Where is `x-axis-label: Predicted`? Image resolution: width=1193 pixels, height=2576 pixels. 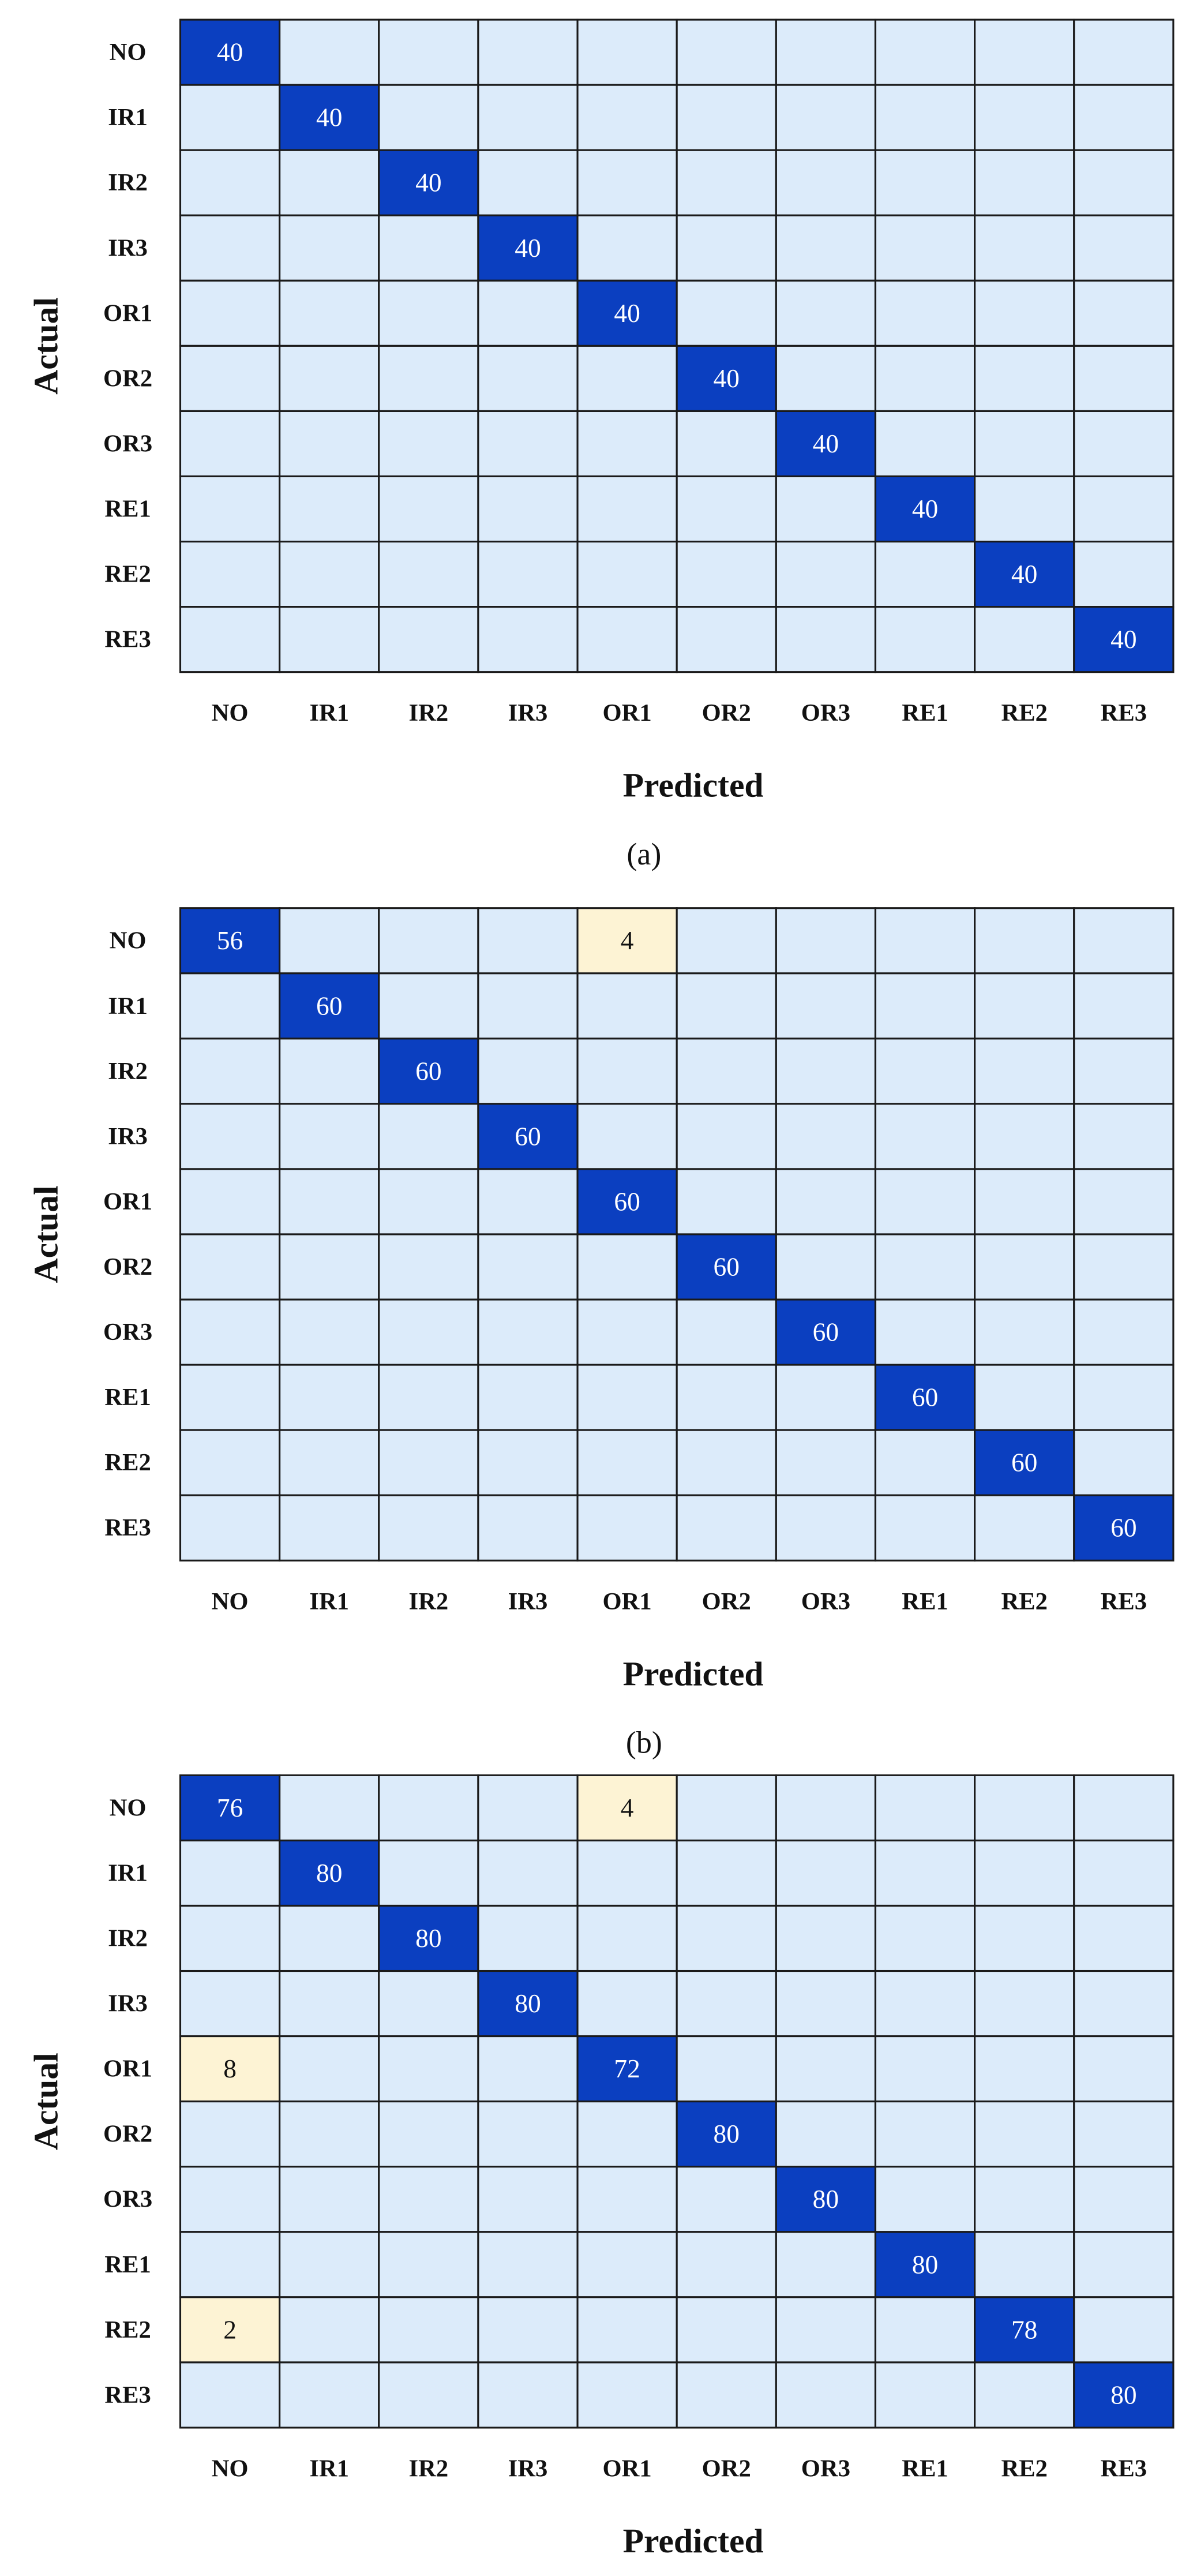
x-axis-label: Predicted is located at coordinates (693, 2541).